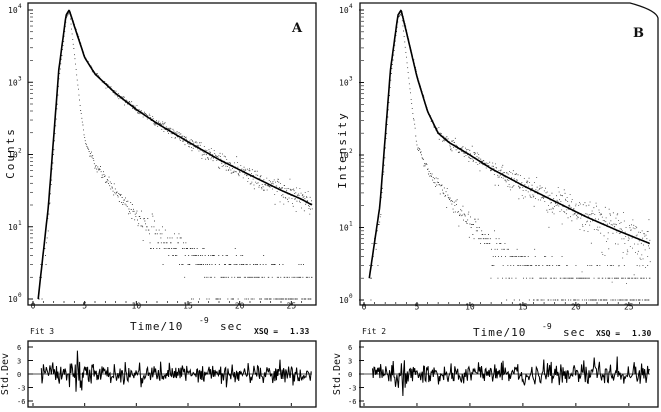 This screenshot has height=412, width=661. Describe the element at coordinates (342, 150) in the screenshot. I see `panel-b-ylabel: Intensity` at that location.